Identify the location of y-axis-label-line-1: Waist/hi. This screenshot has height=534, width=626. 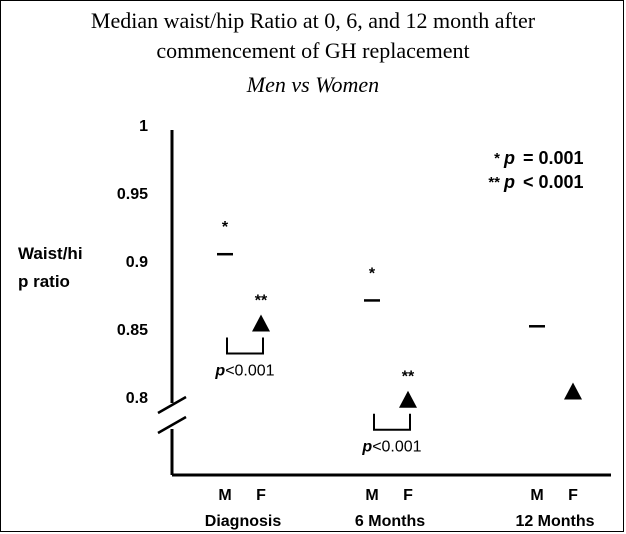
(50, 253).